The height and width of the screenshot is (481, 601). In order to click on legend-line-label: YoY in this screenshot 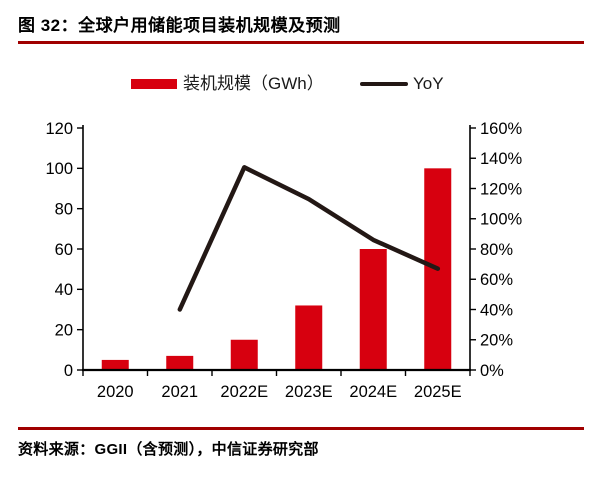, I will do `click(428, 83)`.